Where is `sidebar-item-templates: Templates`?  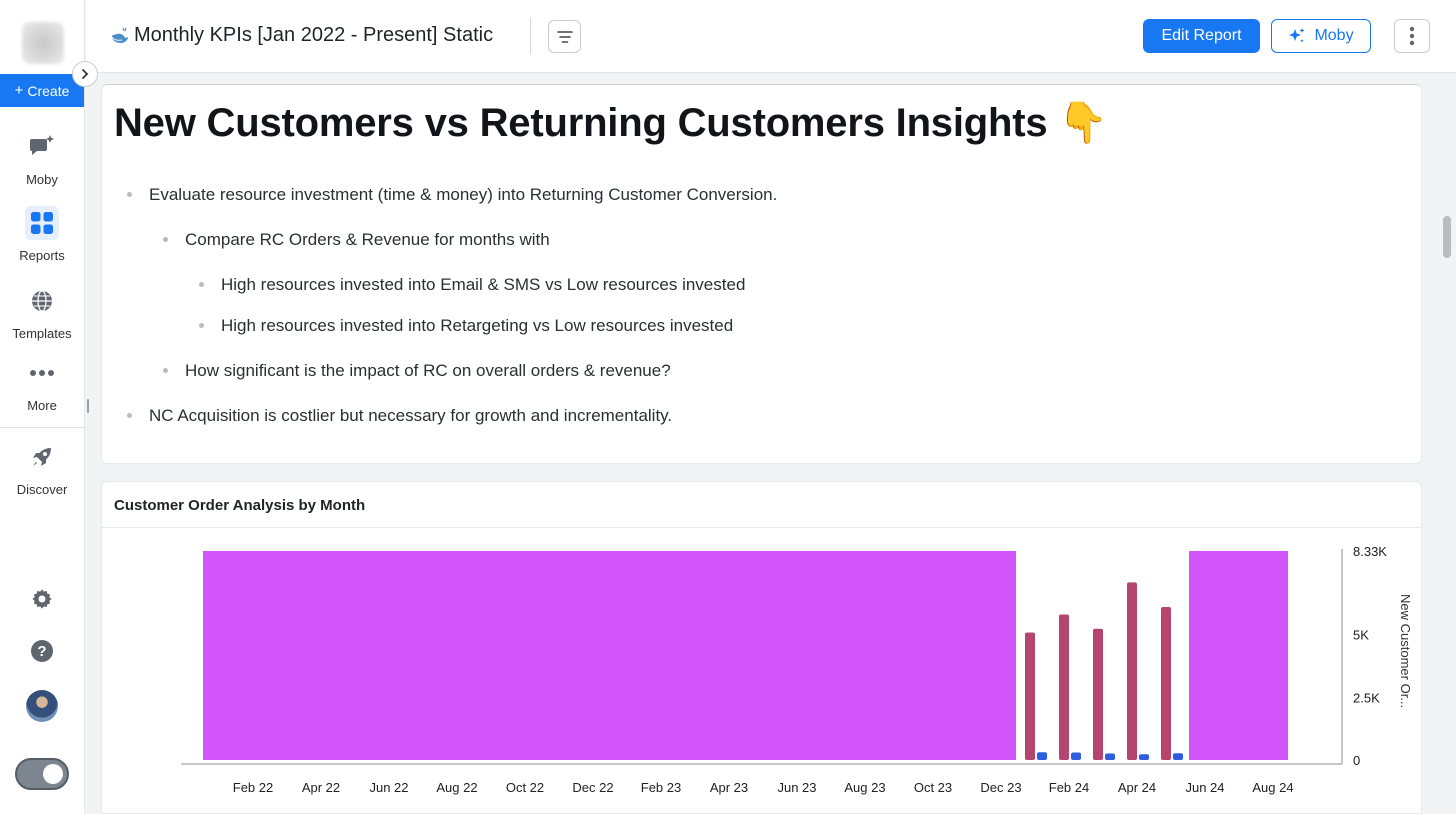
sidebar-item-templates: Templates is located at coordinates (42, 312).